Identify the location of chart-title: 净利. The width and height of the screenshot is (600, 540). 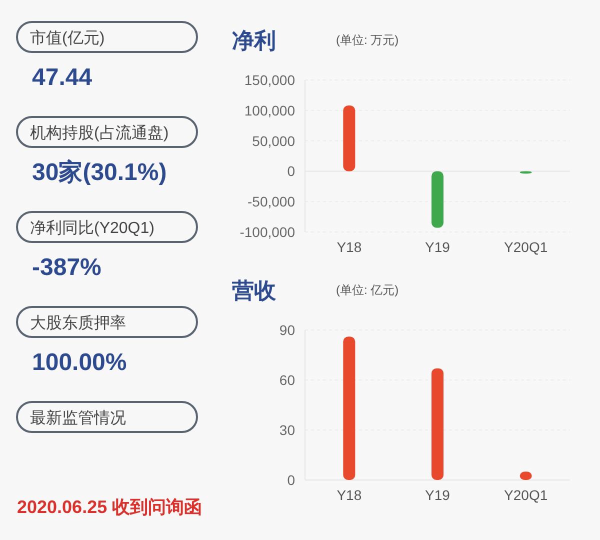
(254, 40).